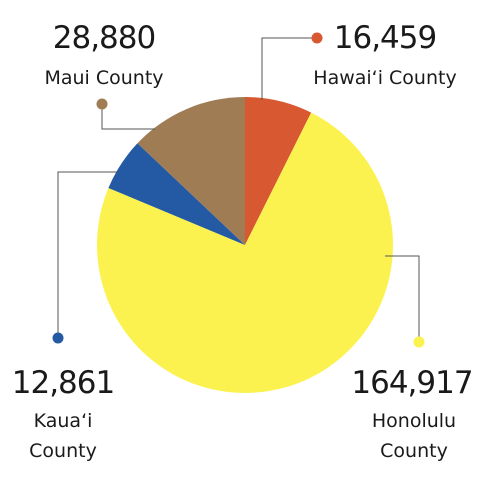 The image size is (490, 490). I want to click on slice-category-label: Honolulu, so click(414, 421).